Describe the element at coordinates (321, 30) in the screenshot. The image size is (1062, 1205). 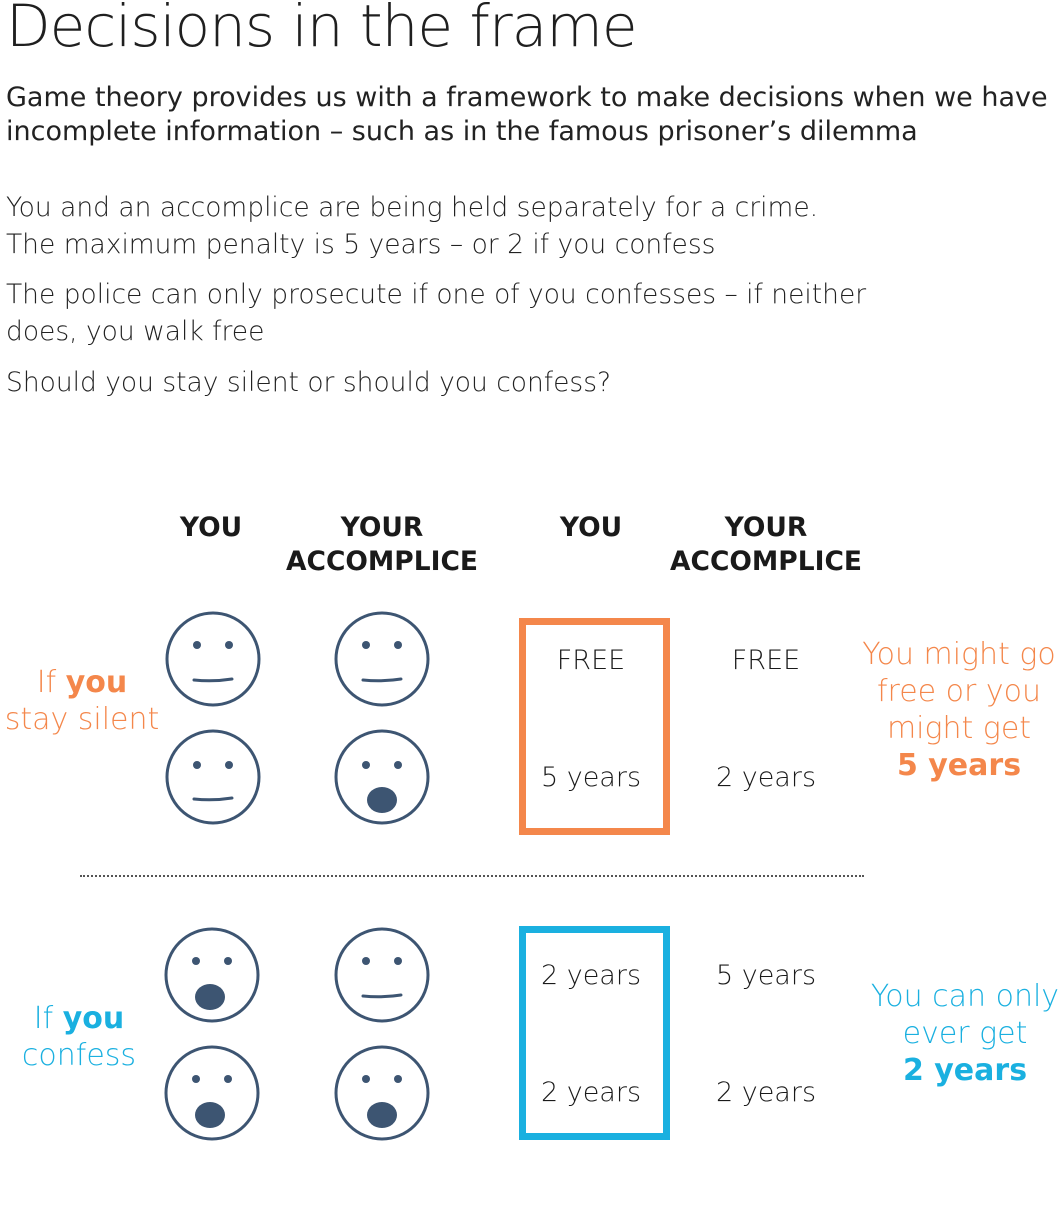
I see `page-title: Decisions in the frame` at that location.